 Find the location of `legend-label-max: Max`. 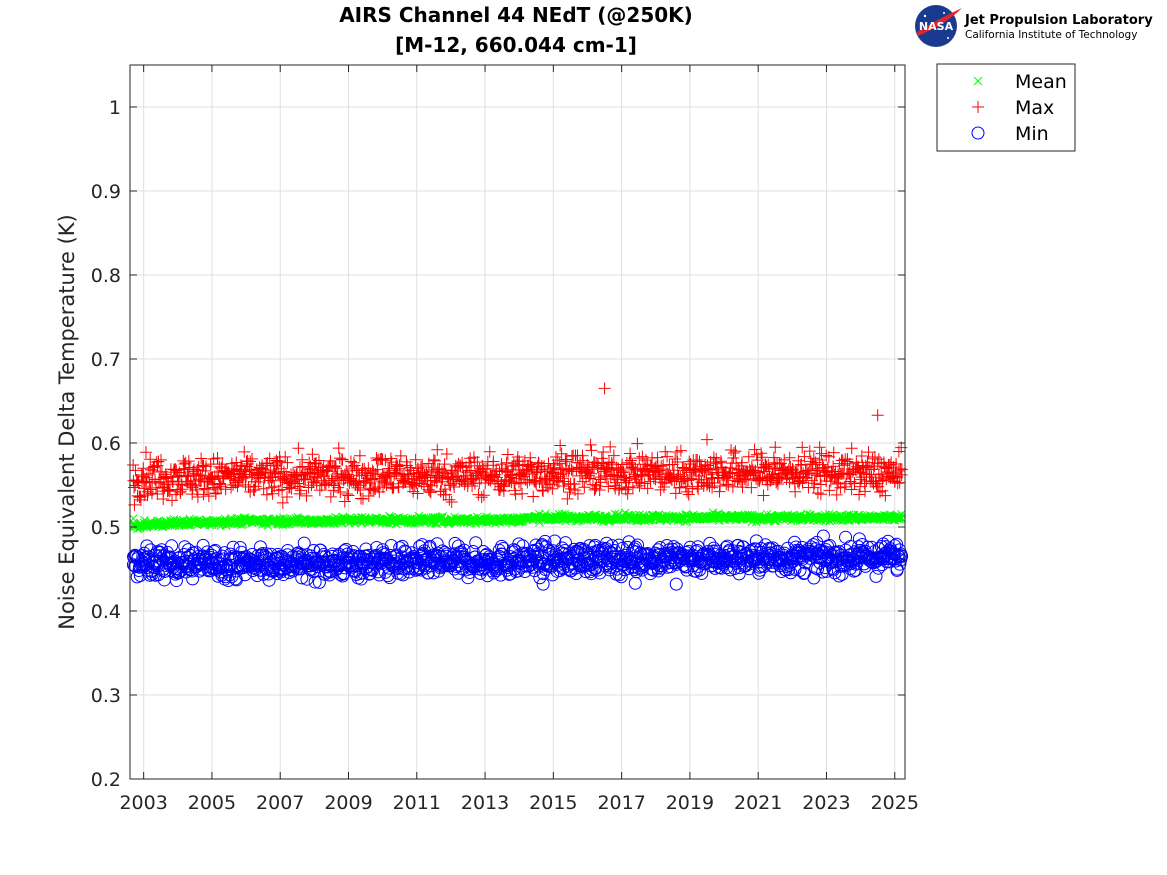

legend-label-max: Max is located at coordinates (1034, 108).